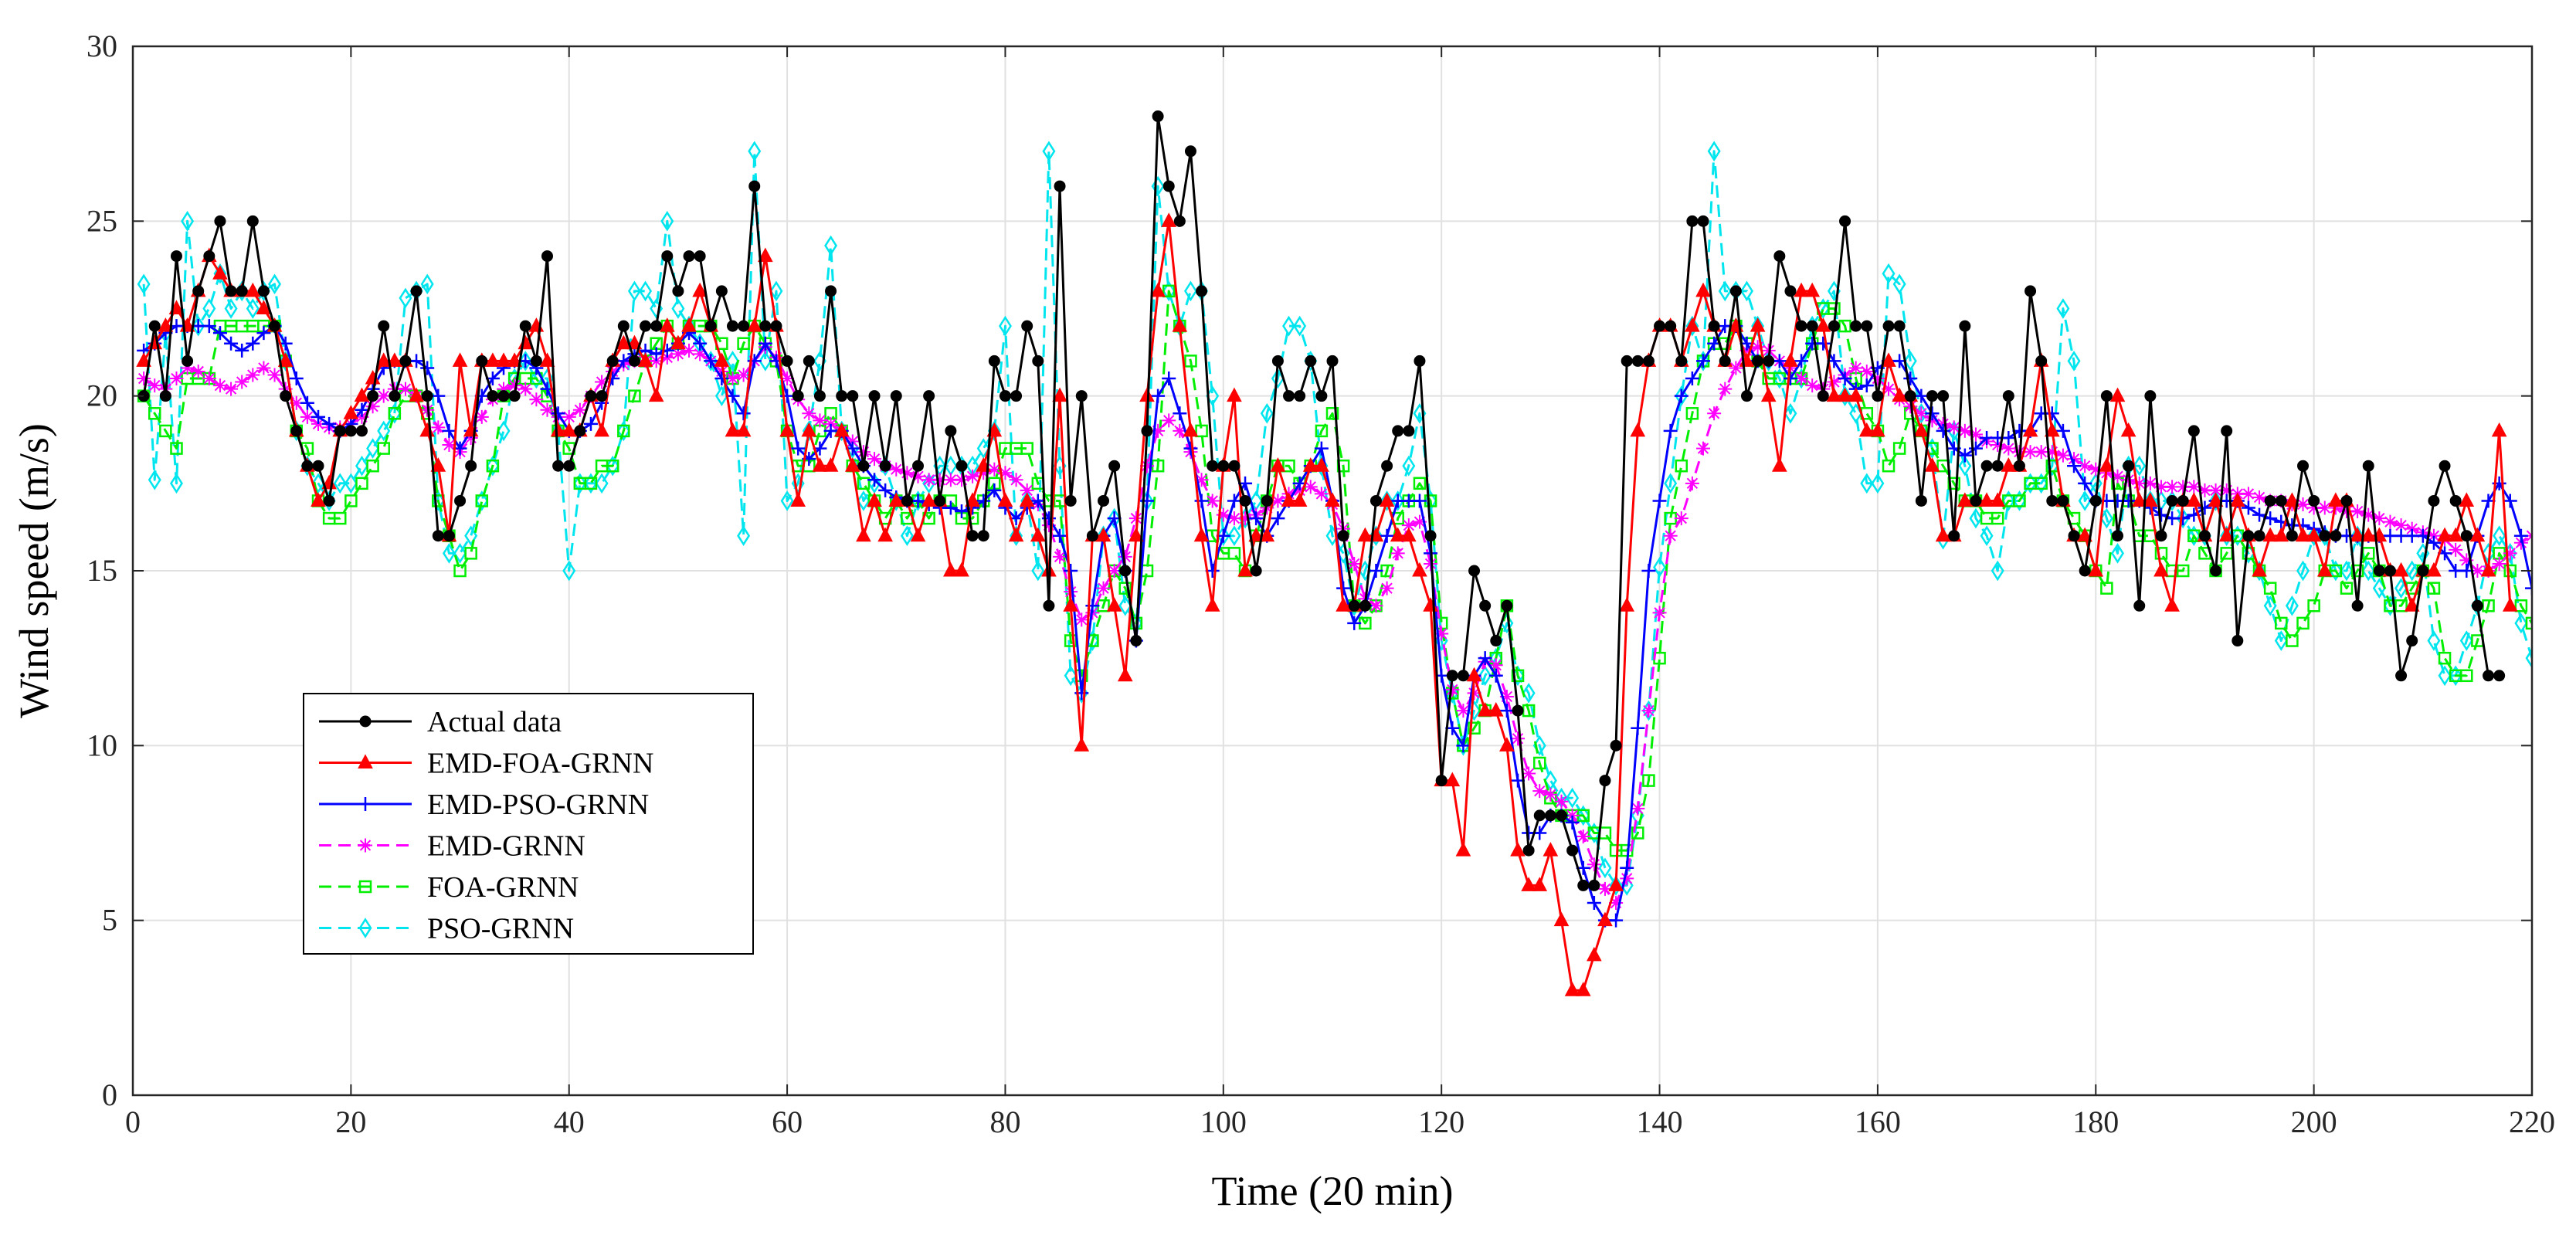  What do you see at coordinates (569, 1121) in the screenshot?
I see `x-tick-label: 40` at bounding box center [569, 1121].